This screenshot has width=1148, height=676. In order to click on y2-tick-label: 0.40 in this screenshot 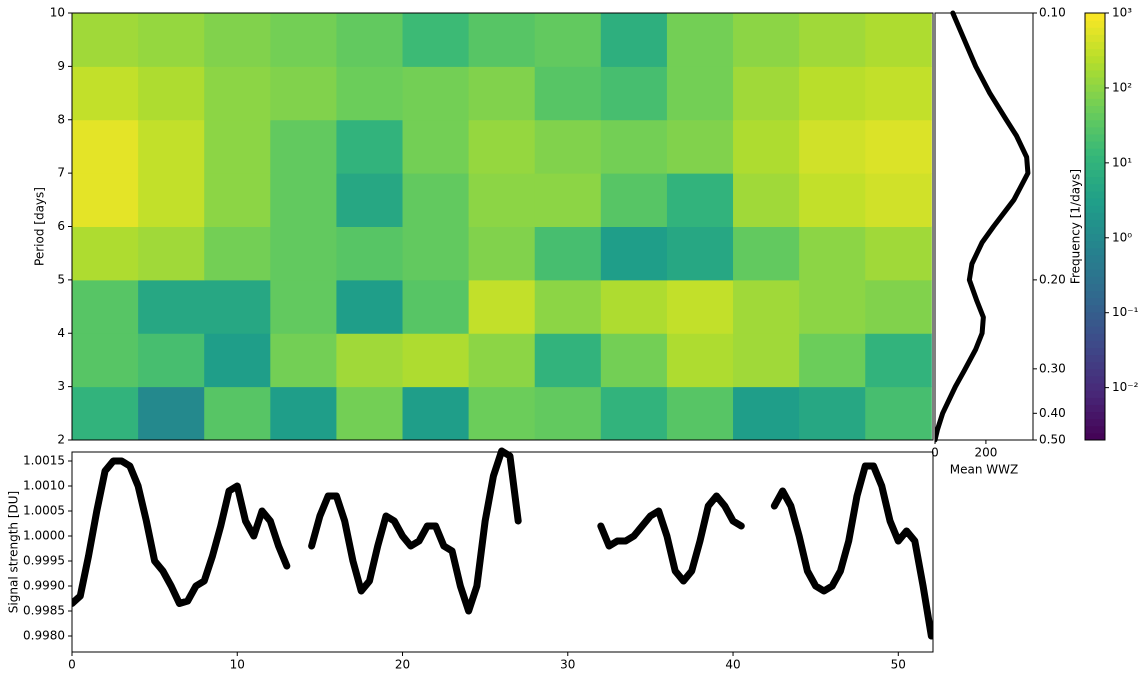, I will do `click(1052, 413)`.